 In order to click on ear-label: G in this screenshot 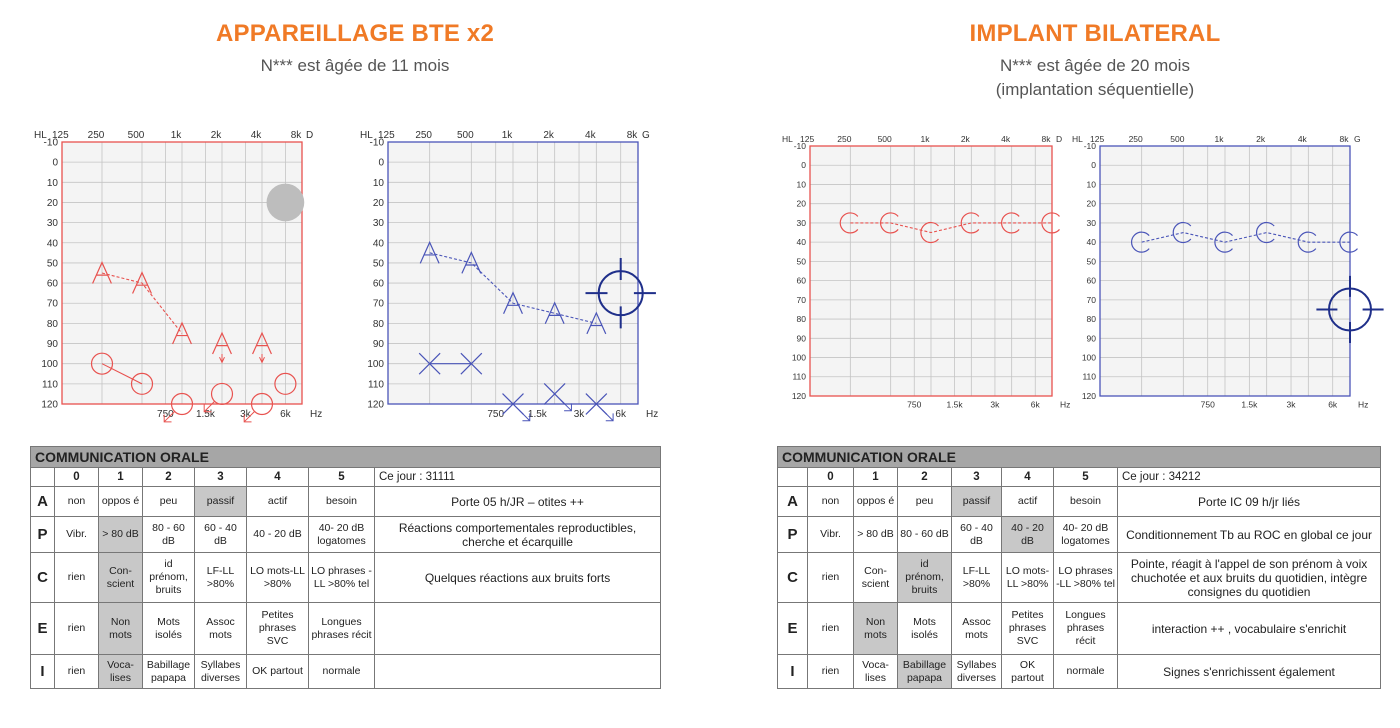, I will do `click(1357, 139)`.